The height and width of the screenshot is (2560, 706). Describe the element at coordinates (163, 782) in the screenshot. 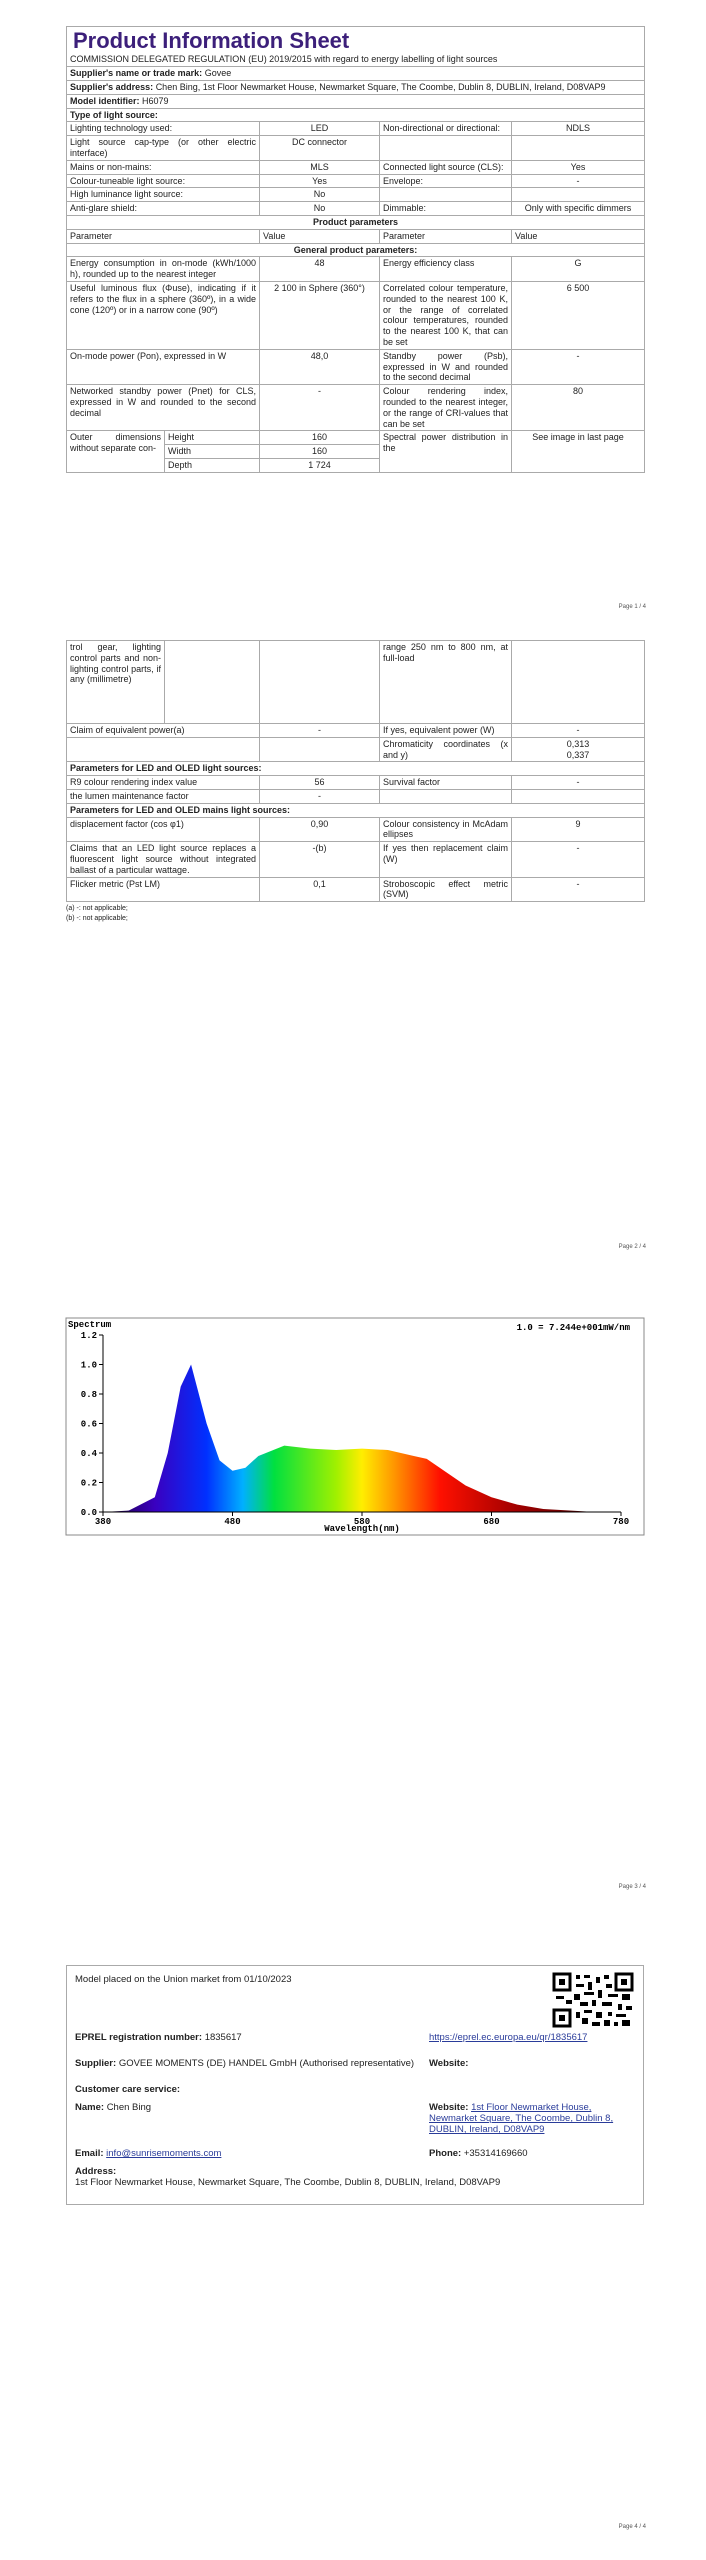

I see `label: R9 colour rendering index value` at that location.